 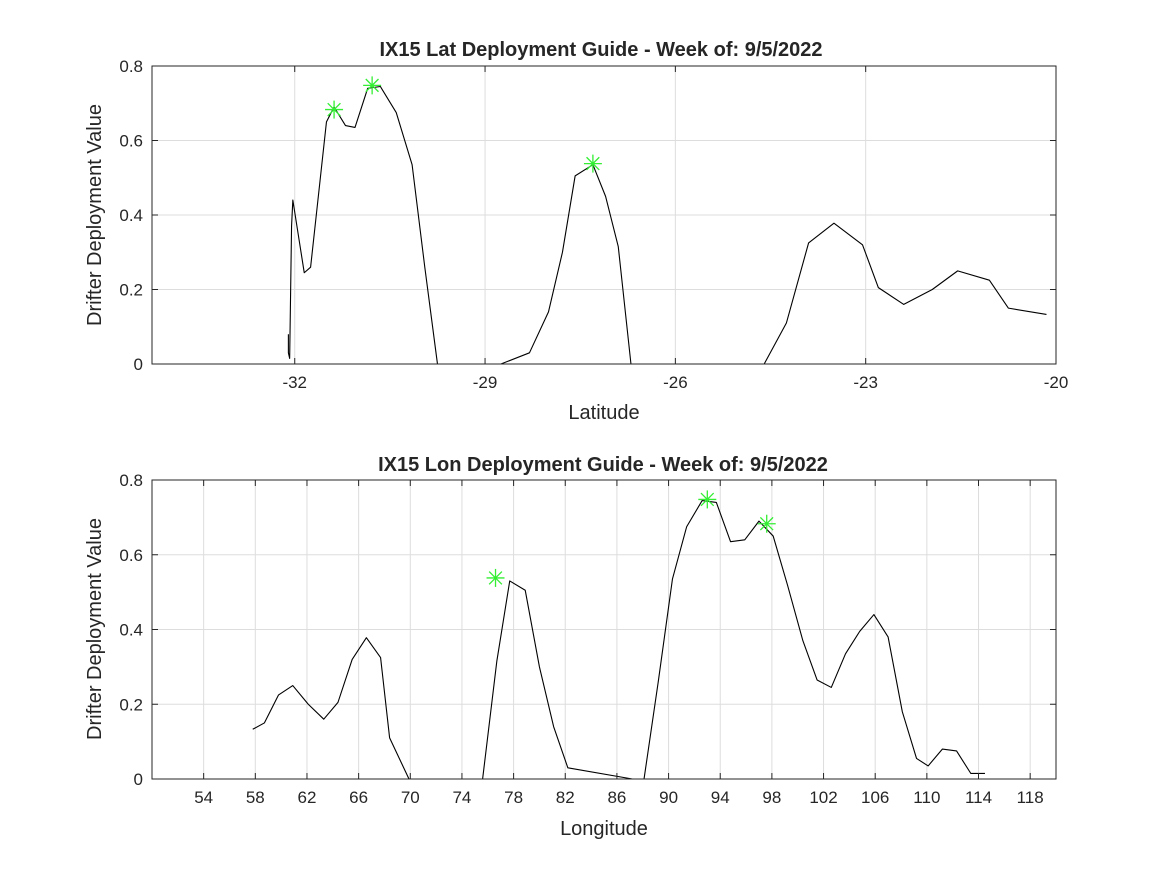 What do you see at coordinates (131, 704) in the screenshot?
I see `lon-chart-ytick-label: 0.2` at bounding box center [131, 704].